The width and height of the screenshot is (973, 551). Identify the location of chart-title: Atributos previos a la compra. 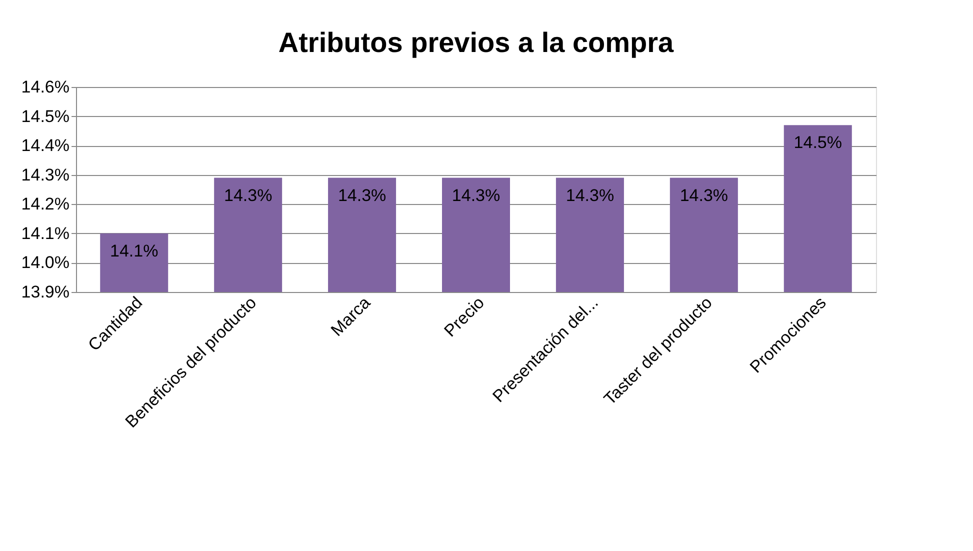
(476, 42).